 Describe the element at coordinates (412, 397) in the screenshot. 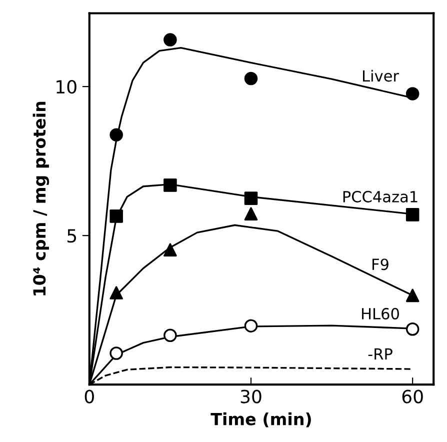

I see `x-tick-label: 60` at that location.